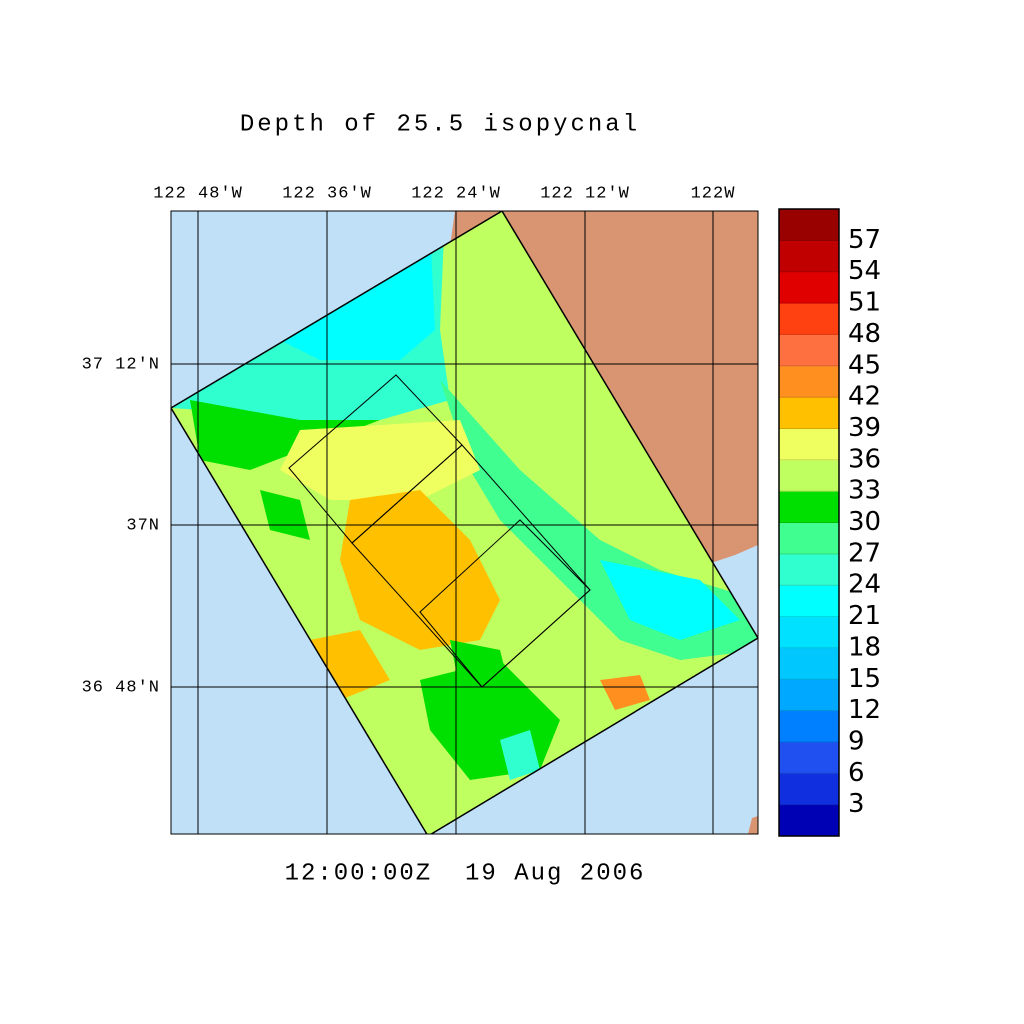 The image size is (1024, 1024). Describe the element at coordinates (327, 193) in the screenshot. I see `lon-tick-label: 122 36'W` at that location.